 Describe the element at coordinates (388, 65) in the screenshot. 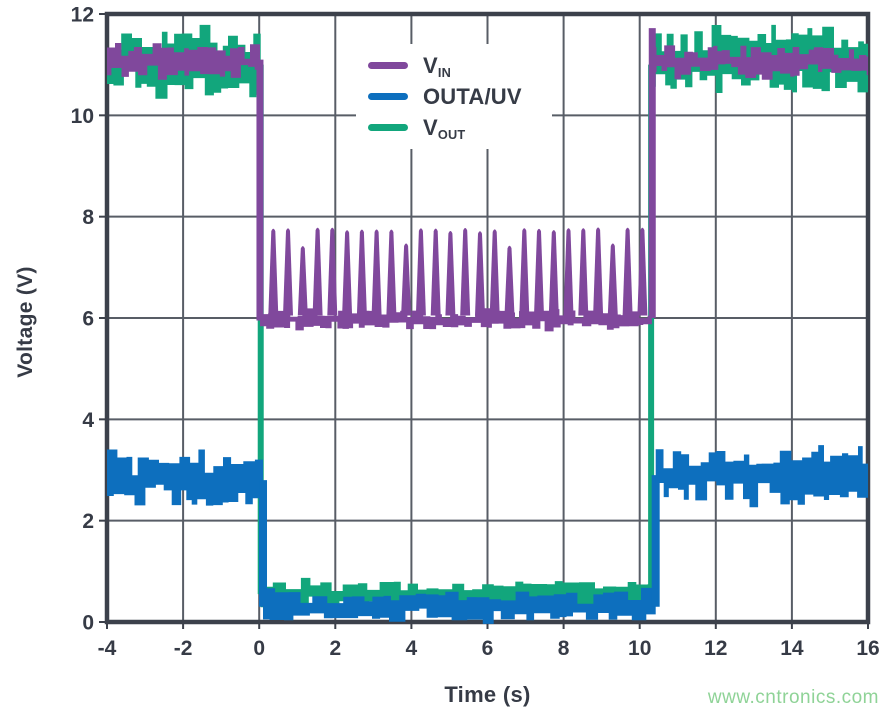

I see `legend-swatch-vin` at that location.